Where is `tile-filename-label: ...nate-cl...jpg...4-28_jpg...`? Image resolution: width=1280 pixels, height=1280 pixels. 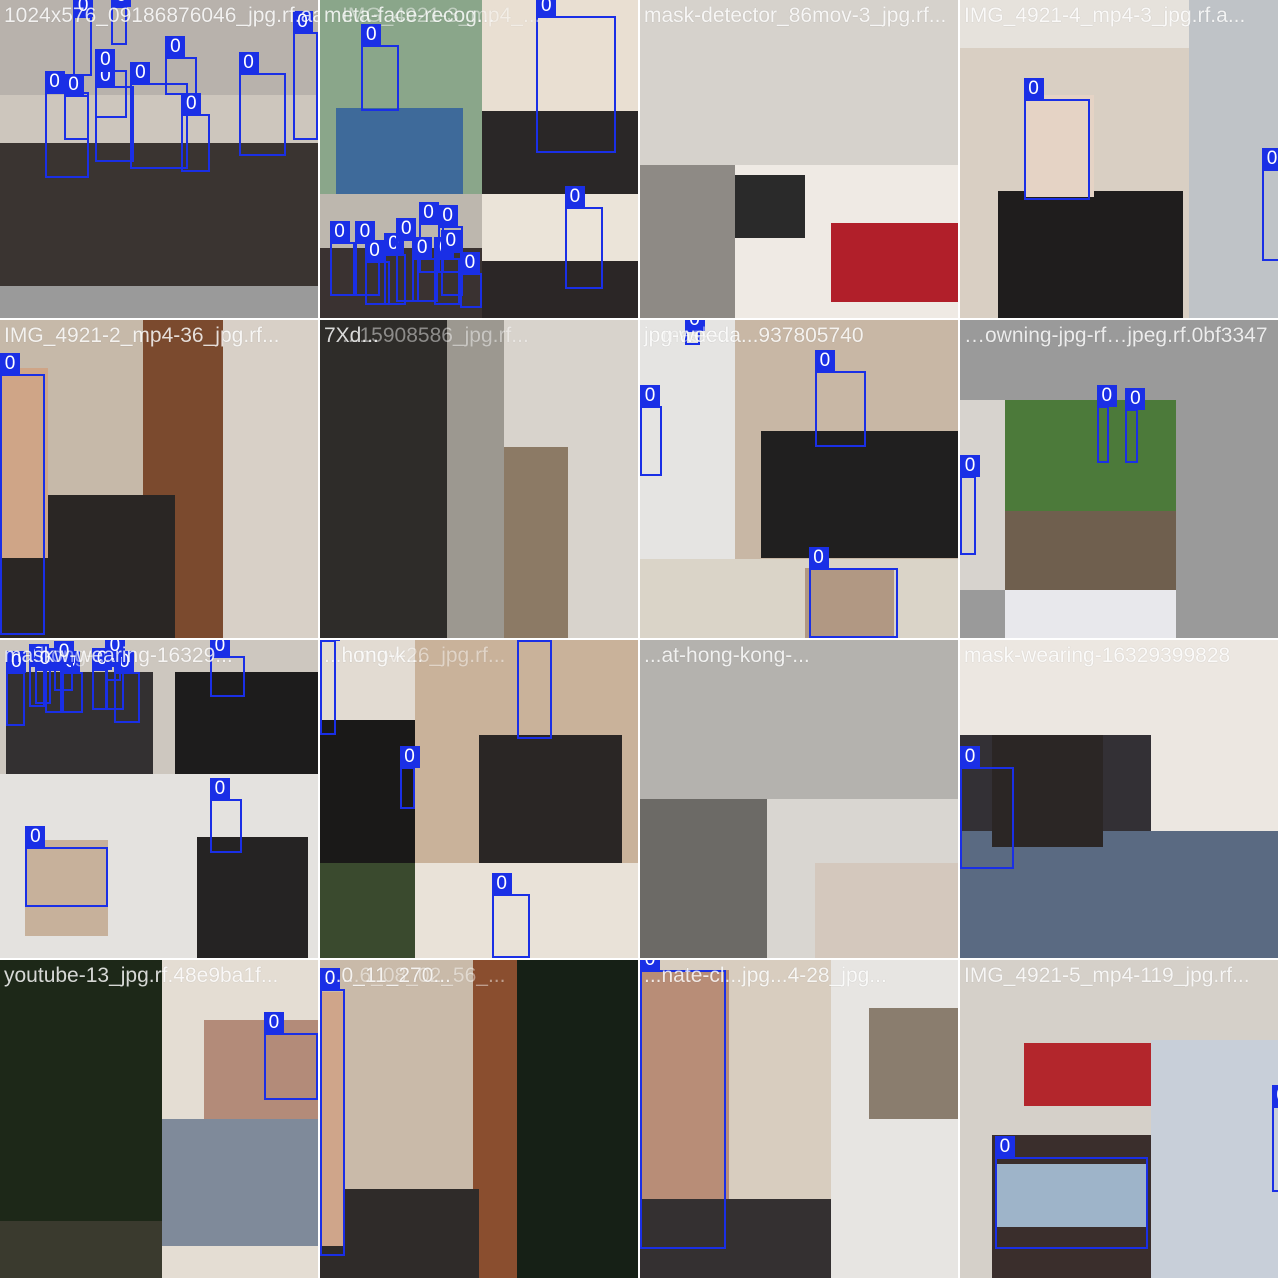 tile-filename-label: ...nate-cl...jpg...4-28_jpg... is located at coordinates (765, 975).